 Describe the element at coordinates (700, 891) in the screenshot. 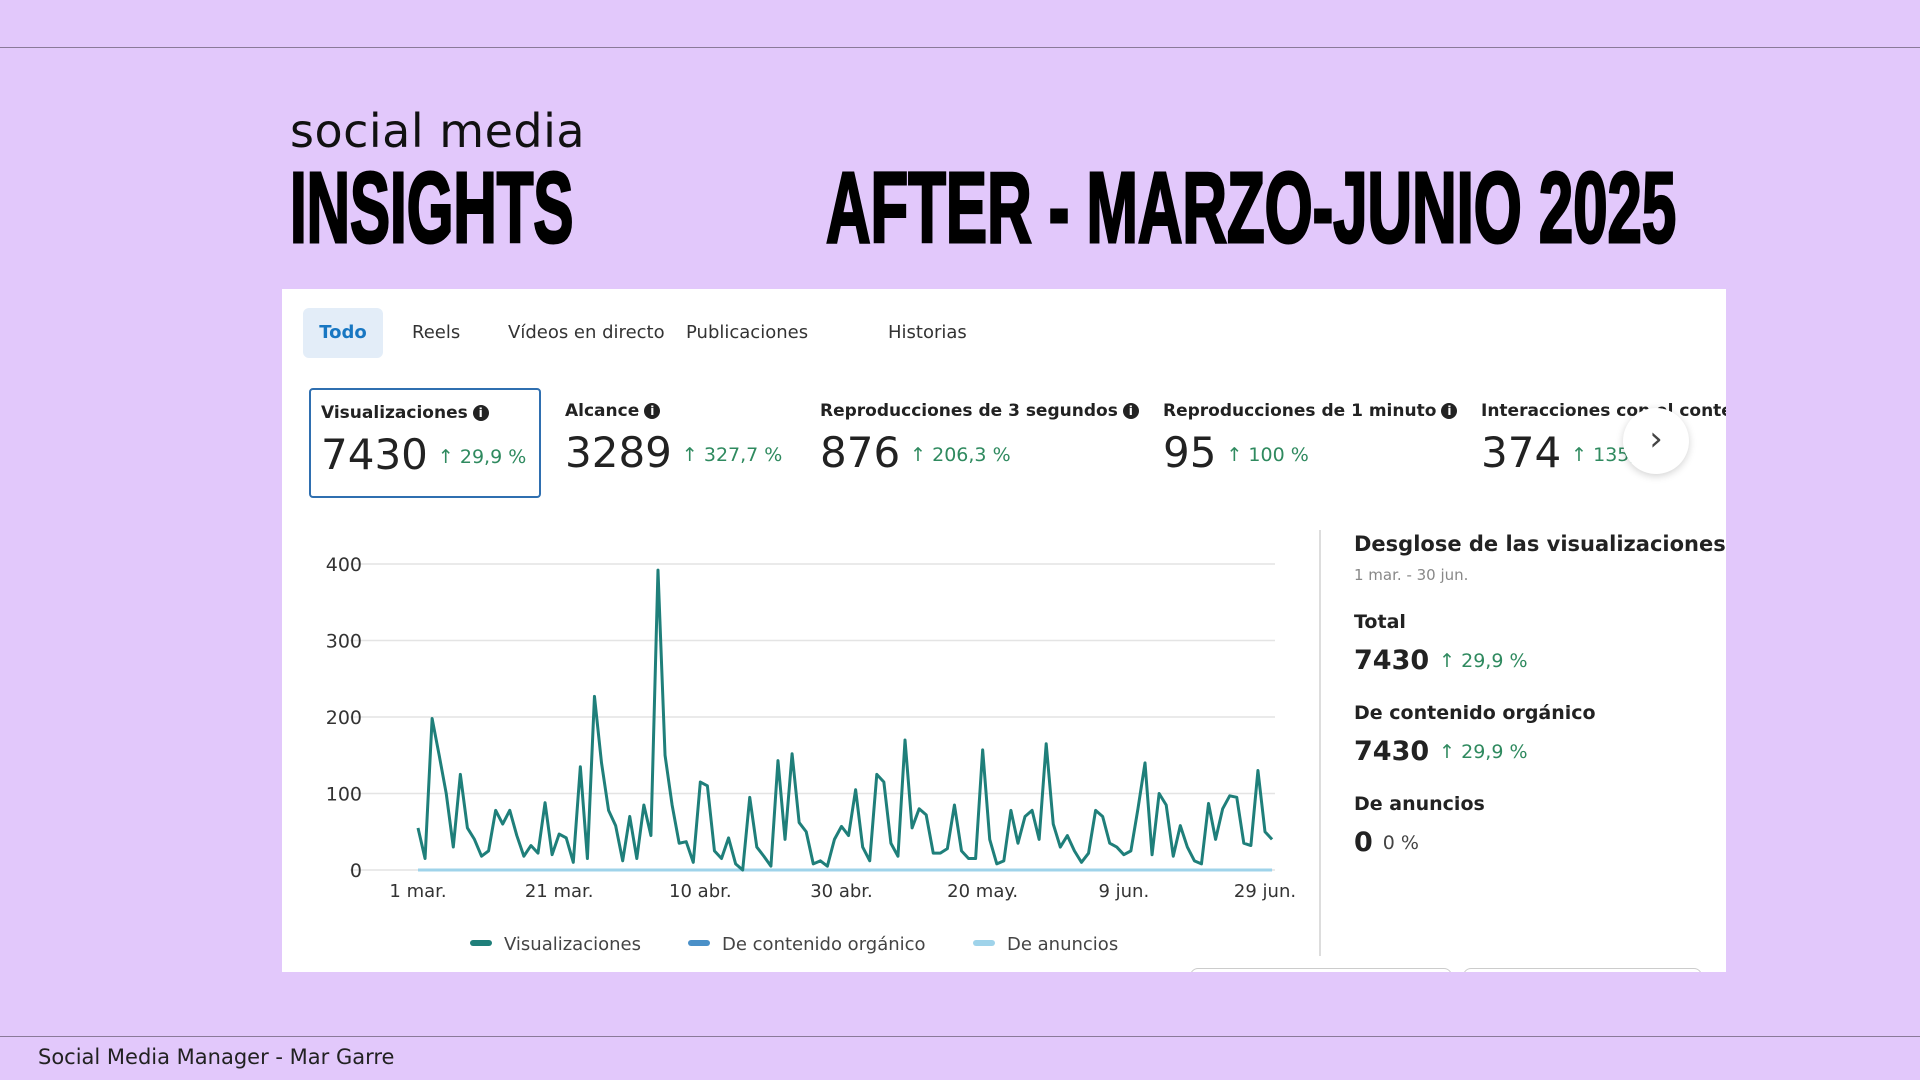

I see `x-tick-label: 10 abr.` at that location.